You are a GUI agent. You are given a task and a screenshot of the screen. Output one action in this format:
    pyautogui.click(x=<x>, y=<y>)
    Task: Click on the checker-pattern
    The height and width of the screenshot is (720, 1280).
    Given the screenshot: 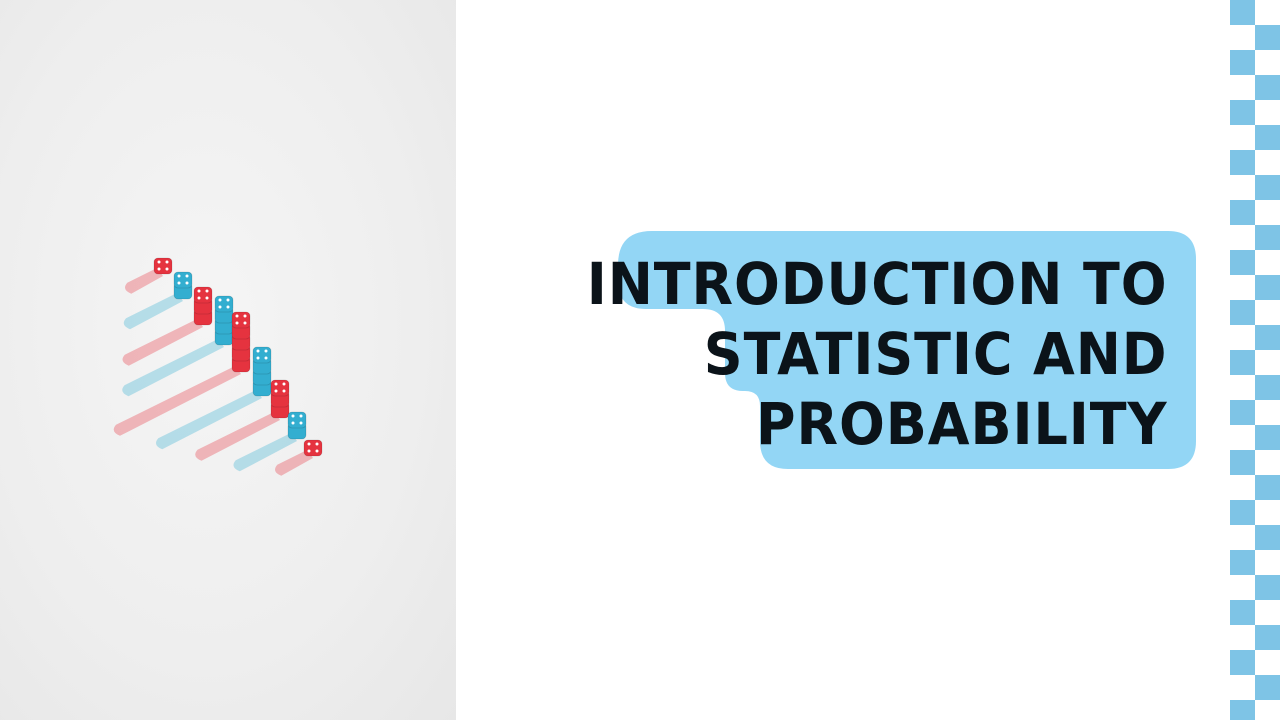 What is the action you would take?
    pyautogui.click(x=1255, y=360)
    